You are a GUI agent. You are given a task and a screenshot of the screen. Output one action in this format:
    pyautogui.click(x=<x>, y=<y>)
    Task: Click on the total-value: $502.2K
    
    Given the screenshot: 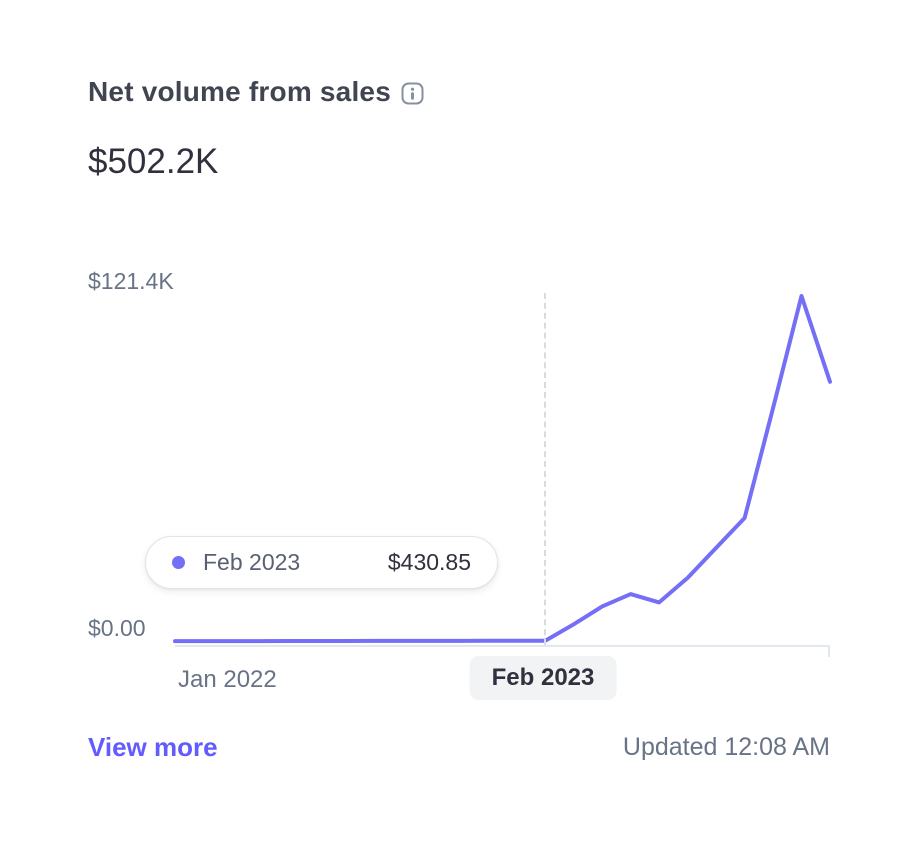 What is the action you would take?
    pyautogui.click(x=153, y=161)
    